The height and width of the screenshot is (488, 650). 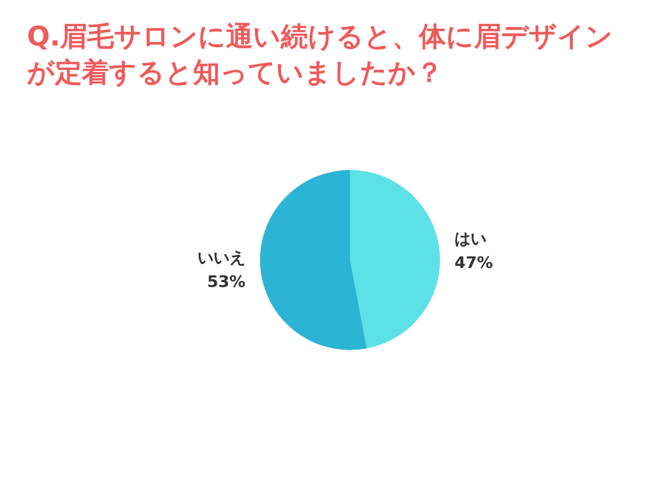 What do you see at coordinates (221, 257) in the screenshot?
I see `slice-label: いいえ` at bounding box center [221, 257].